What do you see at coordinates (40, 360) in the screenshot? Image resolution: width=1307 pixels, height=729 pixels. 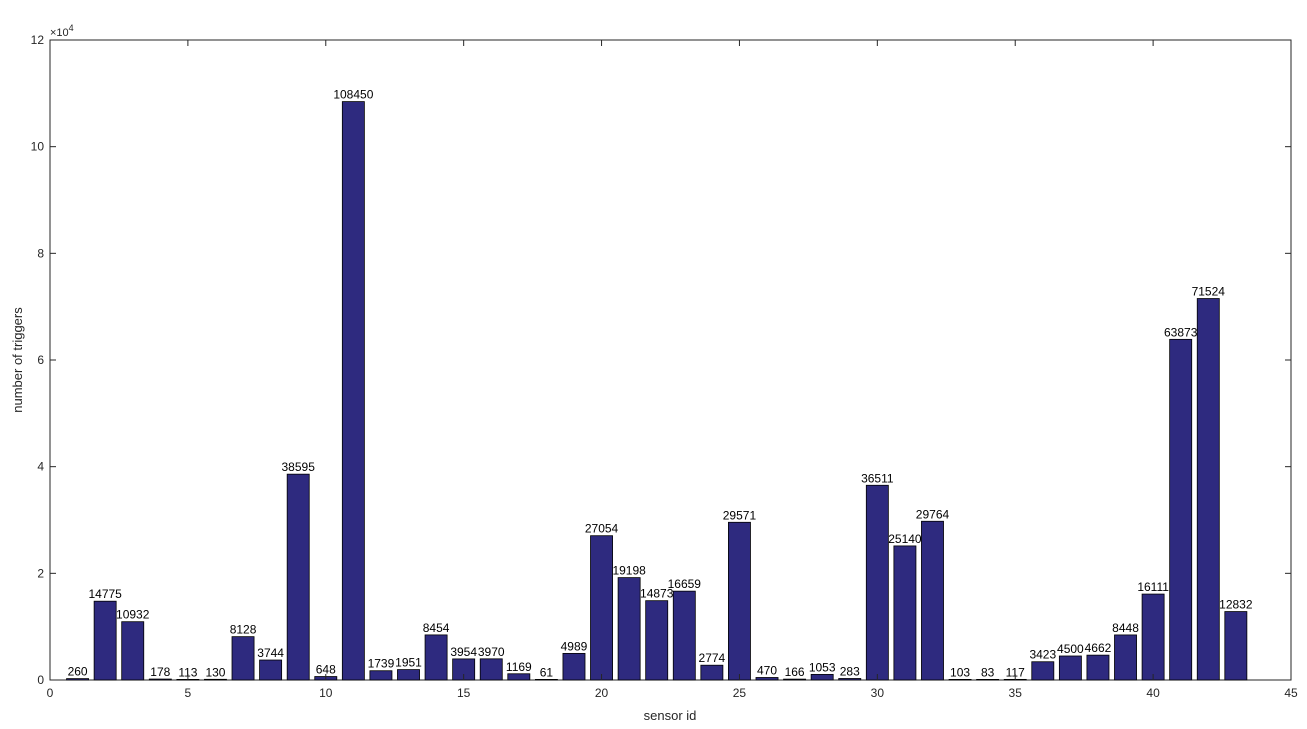 I see `y-tick-label: 6` at bounding box center [40, 360].